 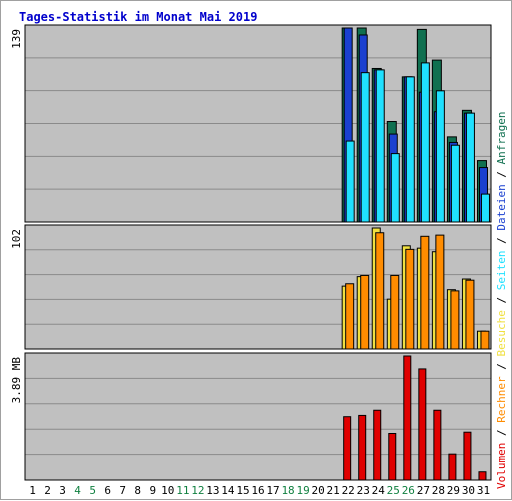 What do you see at coordinates (501, 207) in the screenshot?
I see `legend-dateien: Dateien` at bounding box center [501, 207].